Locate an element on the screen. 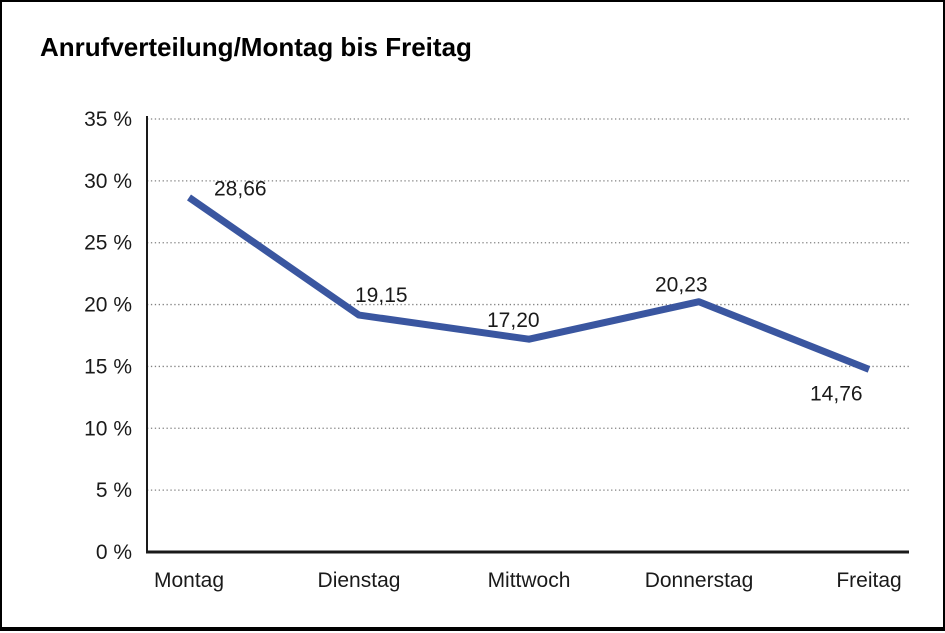 The image size is (945, 633). x-axis-label: Donnerstag is located at coordinates (699, 580).